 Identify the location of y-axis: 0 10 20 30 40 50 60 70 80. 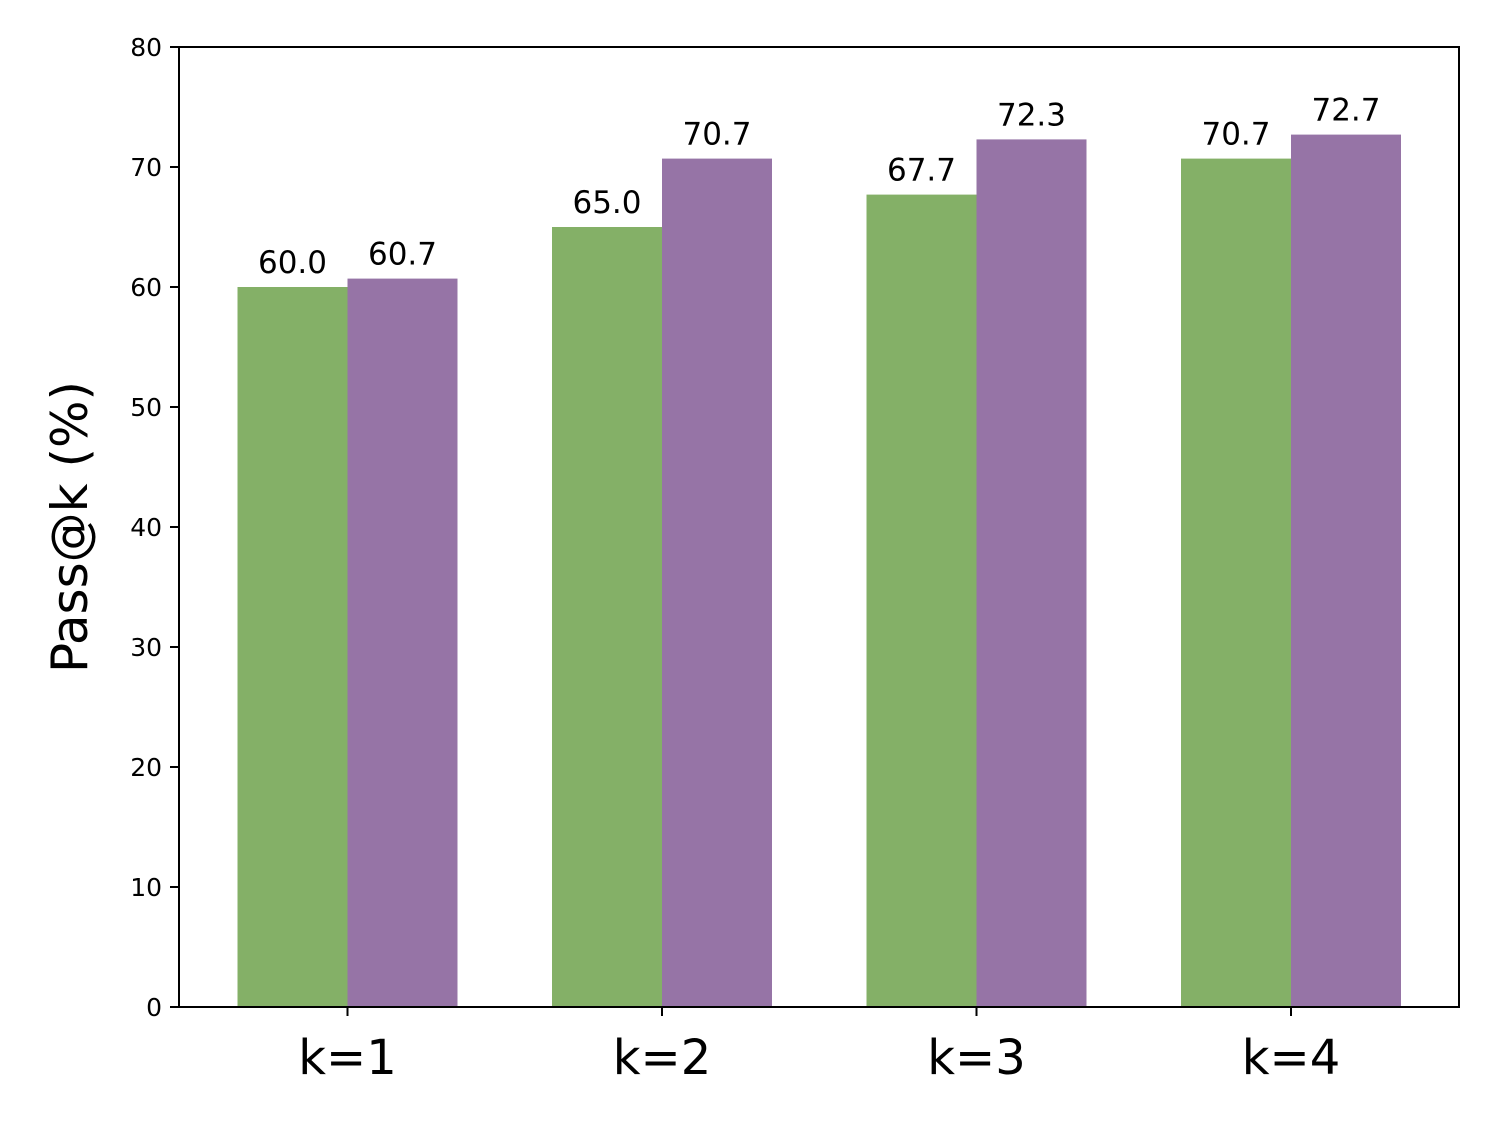
(154, 527).